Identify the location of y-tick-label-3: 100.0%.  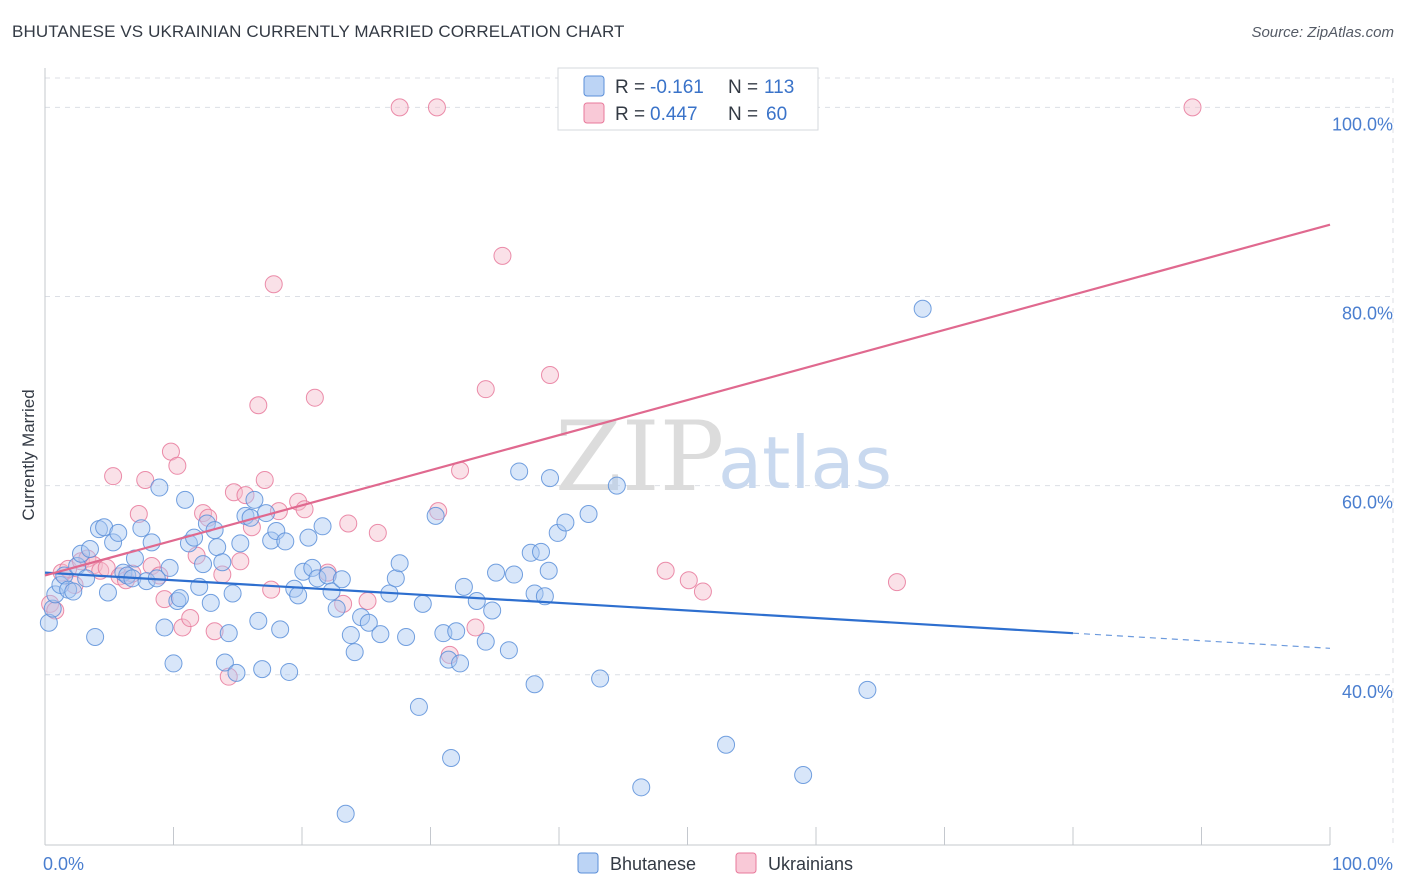
(1362, 124).